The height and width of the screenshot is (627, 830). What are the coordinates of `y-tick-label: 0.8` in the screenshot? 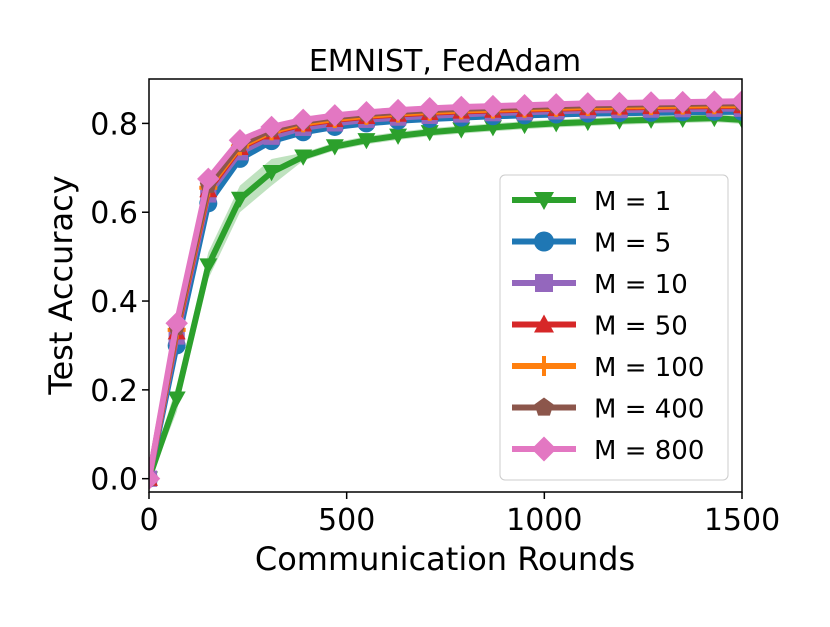 It's located at (114, 124).